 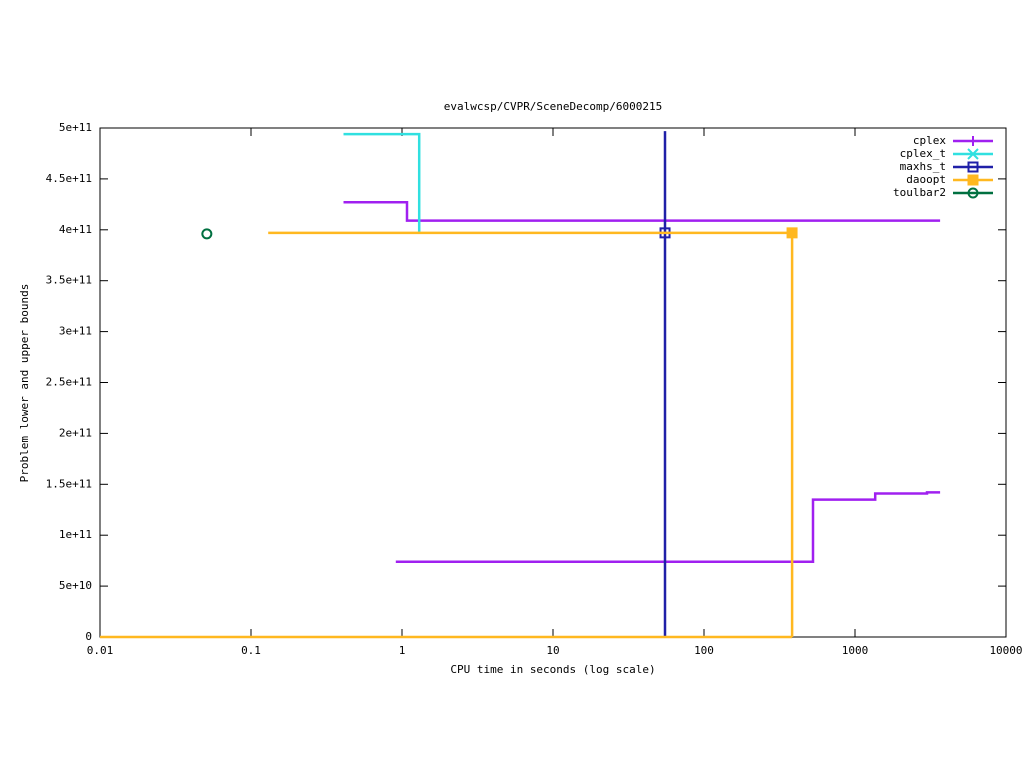 What do you see at coordinates (69, 483) in the screenshot?
I see `y-tick-label: 1.5e+11` at bounding box center [69, 483].